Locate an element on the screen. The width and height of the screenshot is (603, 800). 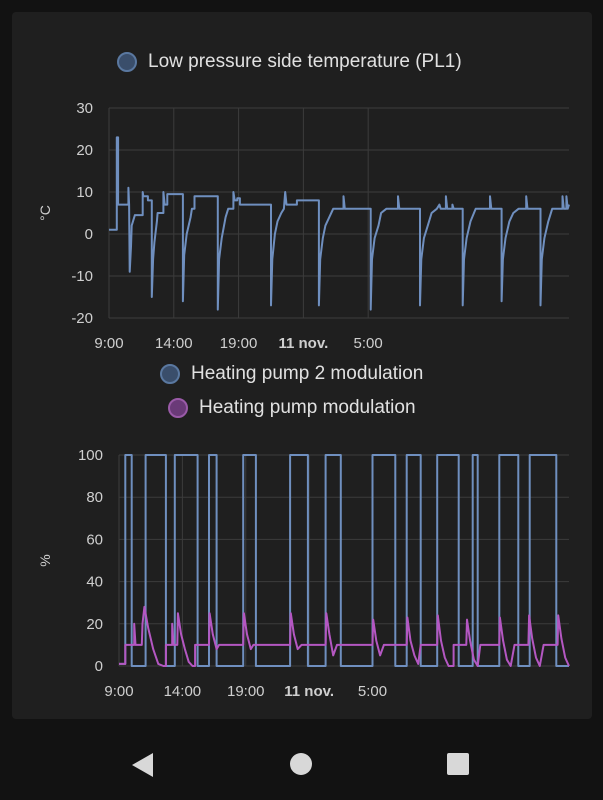
y-tick-label: -10 is located at coordinates (82, 276).